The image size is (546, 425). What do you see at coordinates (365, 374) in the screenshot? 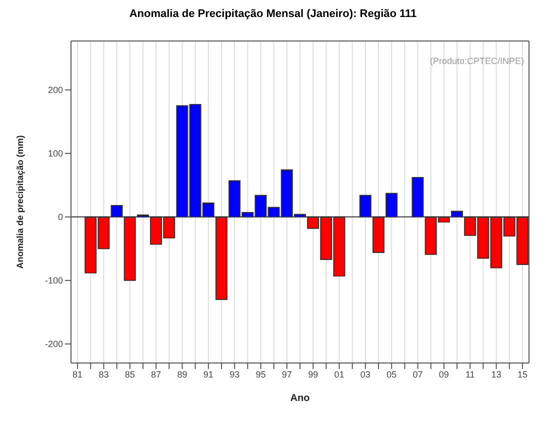
I see `x-tick-label: 03` at bounding box center [365, 374].